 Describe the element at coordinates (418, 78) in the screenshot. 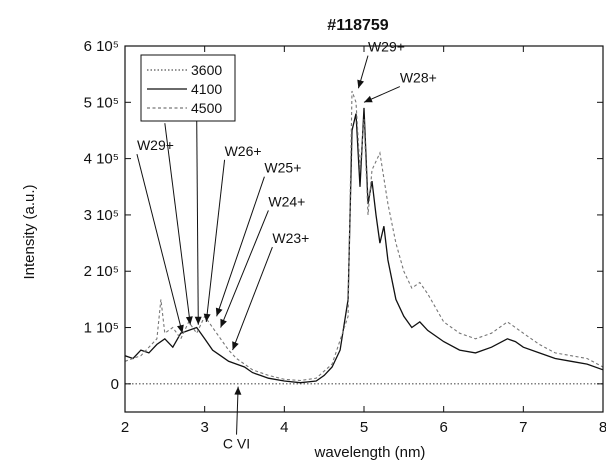

I see `annotation-label: W28+` at that location.